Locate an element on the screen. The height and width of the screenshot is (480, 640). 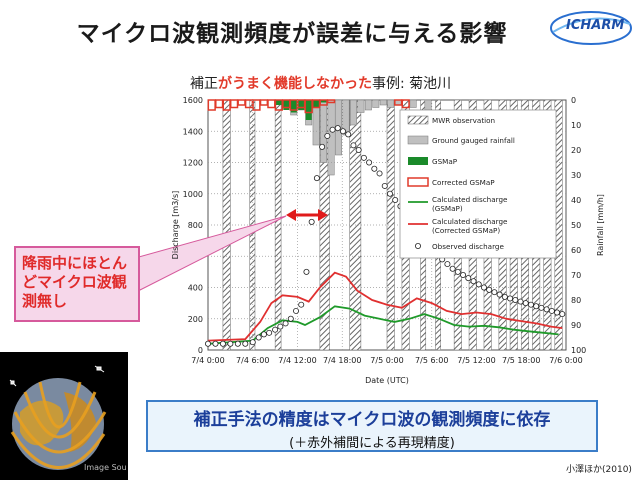
subtitle-suffix: 事例: 菊池川 is located at coordinates (412, 84).